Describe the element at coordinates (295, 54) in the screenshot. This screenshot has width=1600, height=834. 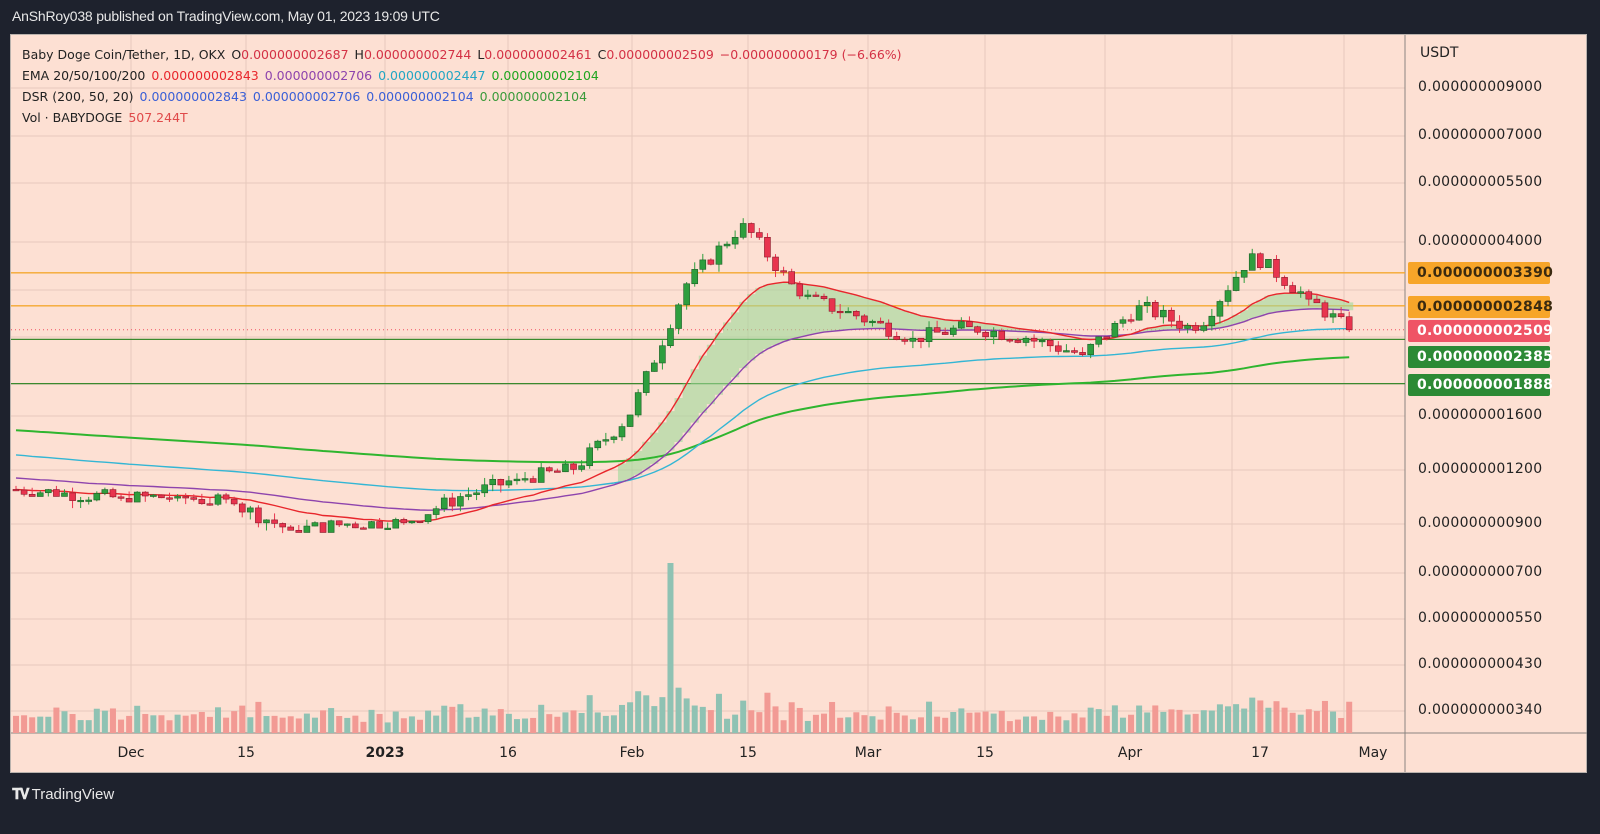
I see `open-value: 0.000000002687` at that location.